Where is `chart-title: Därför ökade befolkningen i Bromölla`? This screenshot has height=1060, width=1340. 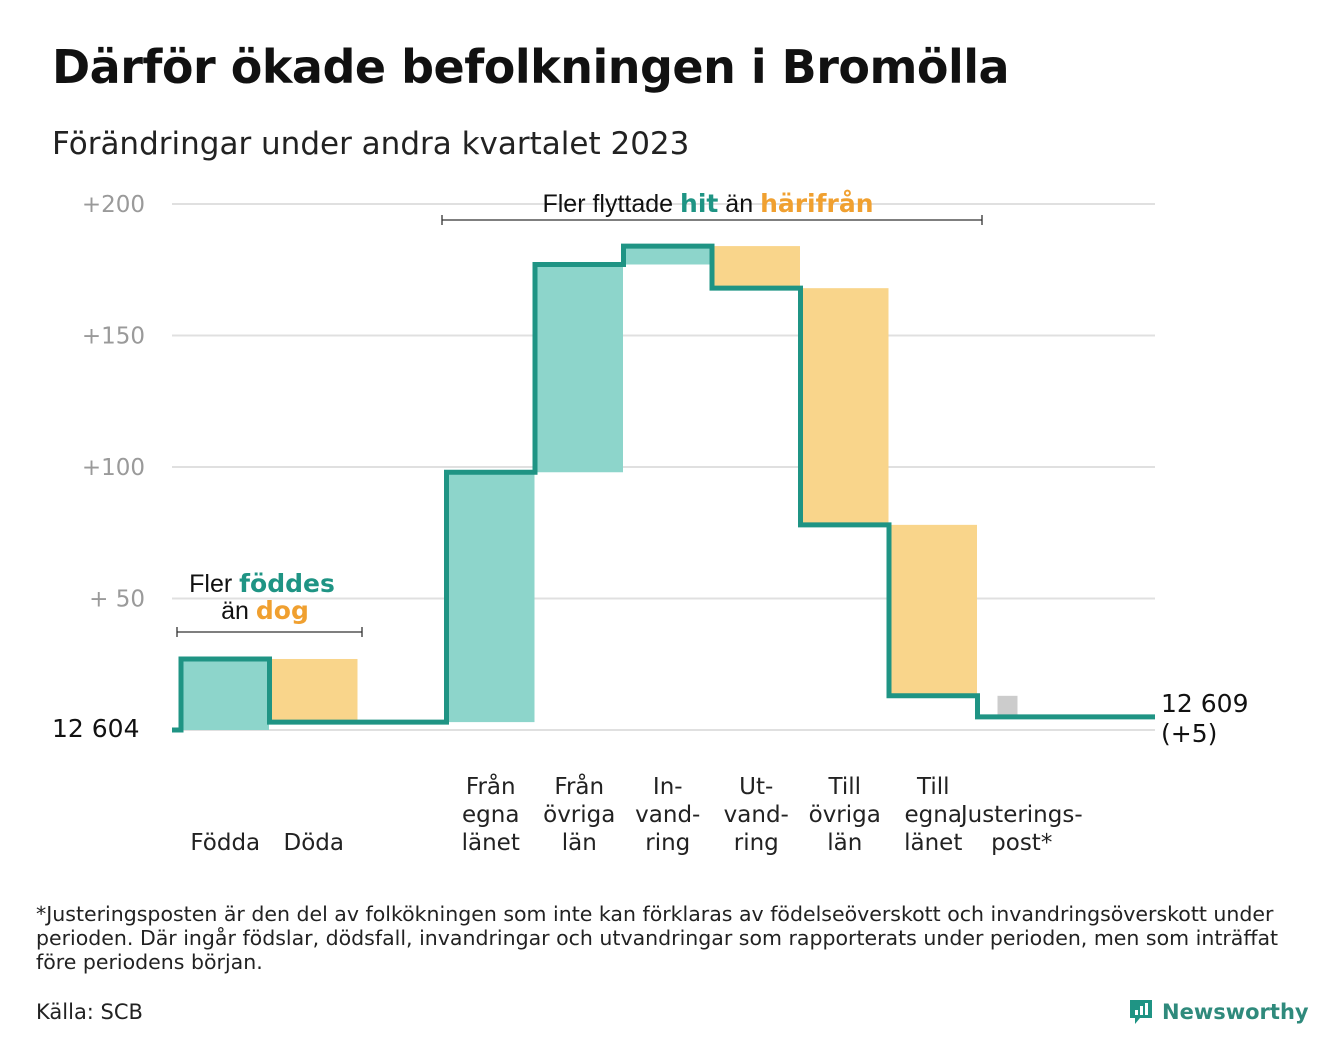
chart-title: Därför ökade befolkningen i Bromölla is located at coordinates (531, 67).